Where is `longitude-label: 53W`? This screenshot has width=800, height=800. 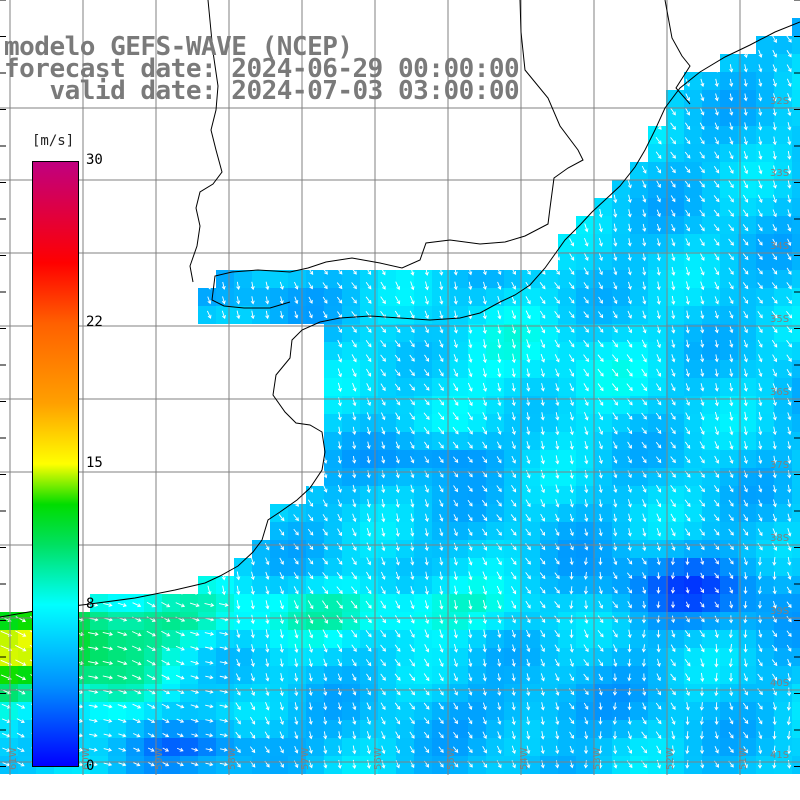
longitude-label: 53W is located at coordinates (597, 758).